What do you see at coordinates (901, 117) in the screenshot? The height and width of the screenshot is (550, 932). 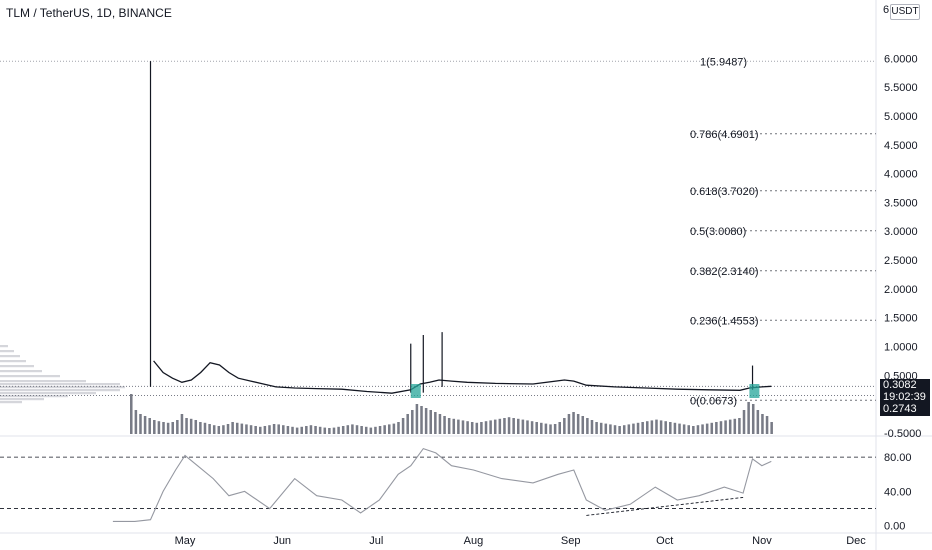 I see `price-tick-label: 5.0000` at bounding box center [901, 117].